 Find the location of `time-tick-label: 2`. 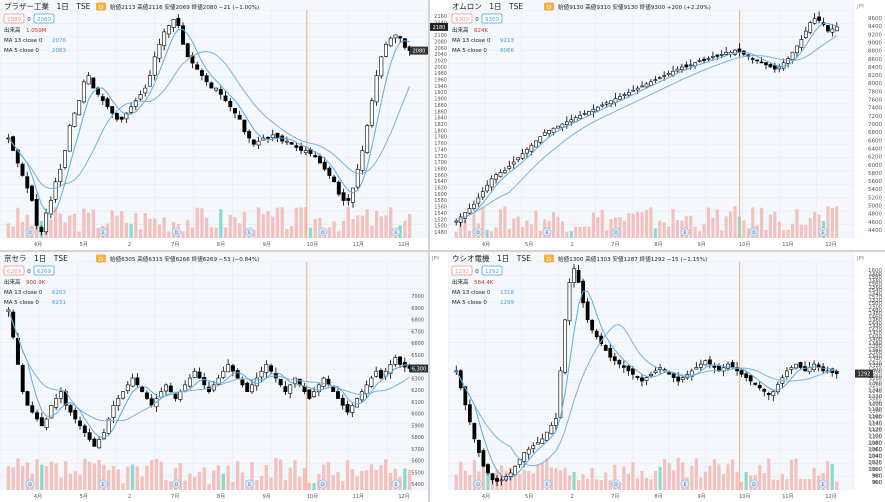

time-tick-label: 2 is located at coordinates (129, 245).